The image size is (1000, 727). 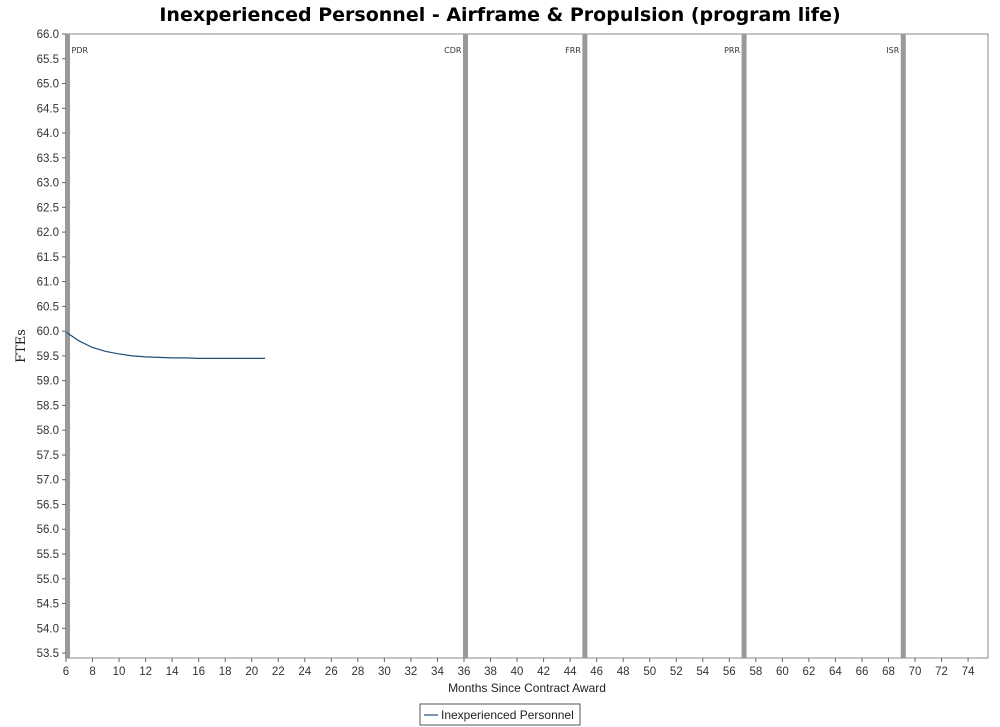 I want to click on x-tick-label: 44, so click(x=570, y=672).